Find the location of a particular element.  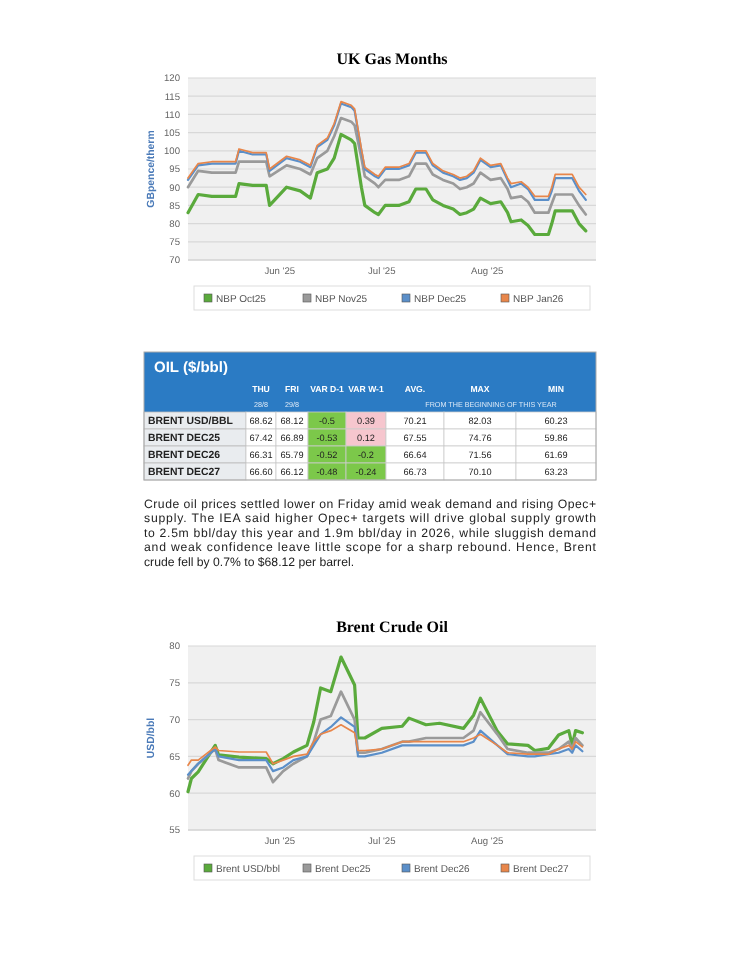

chart-title: Brent Crude Oil is located at coordinates (393, 627).